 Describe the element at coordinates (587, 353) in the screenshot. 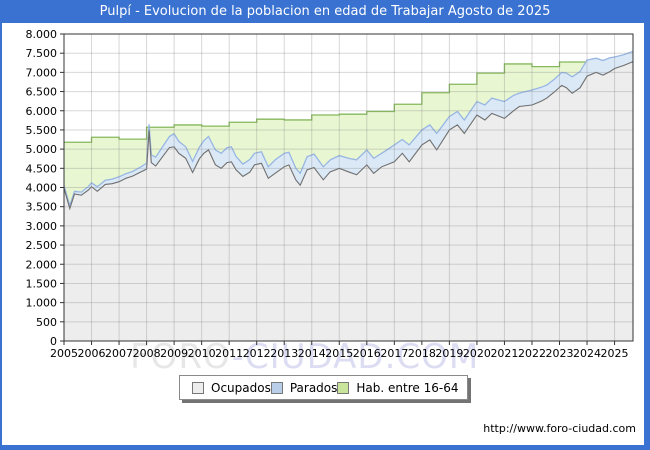

I see `svg-text: 2024` at that location.